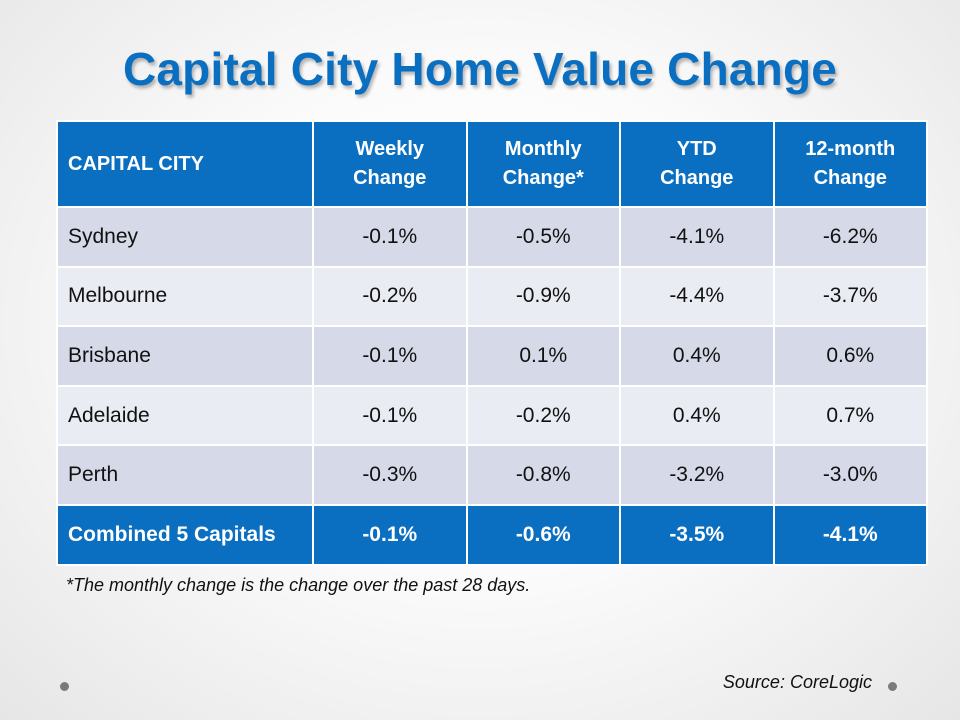 Image resolution: width=960 pixels, height=720 pixels. Describe the element at coordinates (543, 296) in the screenshot. I see `monthly-change-cell: -0.9%` at that location.